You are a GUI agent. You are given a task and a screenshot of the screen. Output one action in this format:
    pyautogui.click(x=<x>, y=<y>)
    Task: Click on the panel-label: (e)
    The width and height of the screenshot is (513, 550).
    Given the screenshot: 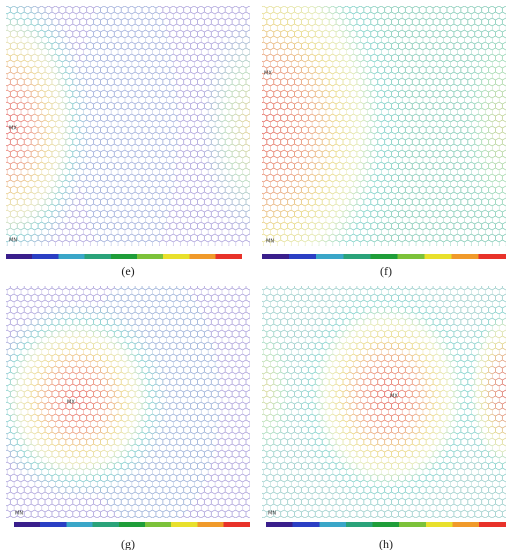 What is the action you would take?
    pyautogui.click(x=127, y=271)
    